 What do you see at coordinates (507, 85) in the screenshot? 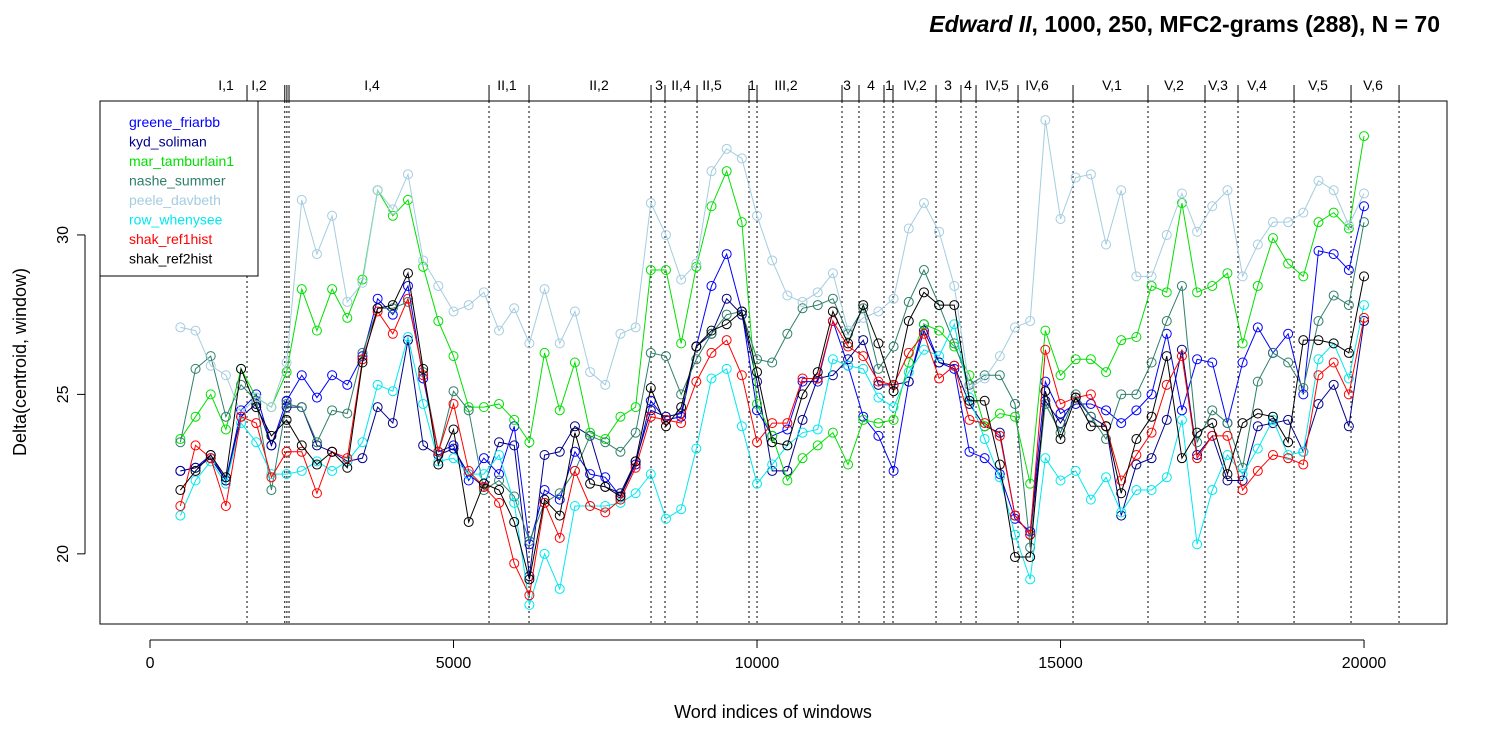
I see `scene-label: II,1` at bounding box center [507, 85].